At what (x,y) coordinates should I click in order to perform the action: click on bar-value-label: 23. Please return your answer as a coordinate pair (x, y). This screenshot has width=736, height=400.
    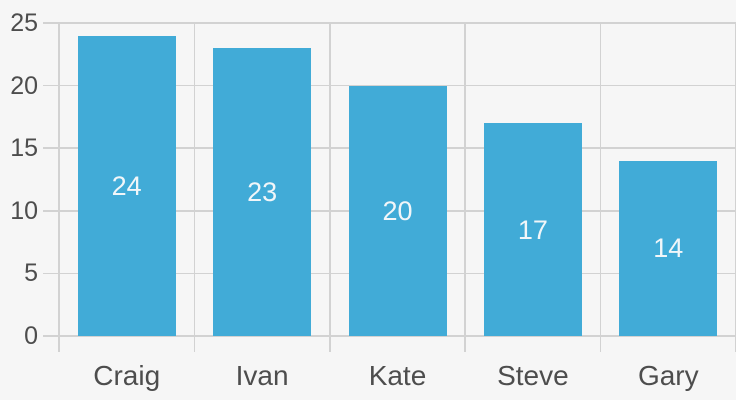
    Looking at the image, I should click on (262, 192).